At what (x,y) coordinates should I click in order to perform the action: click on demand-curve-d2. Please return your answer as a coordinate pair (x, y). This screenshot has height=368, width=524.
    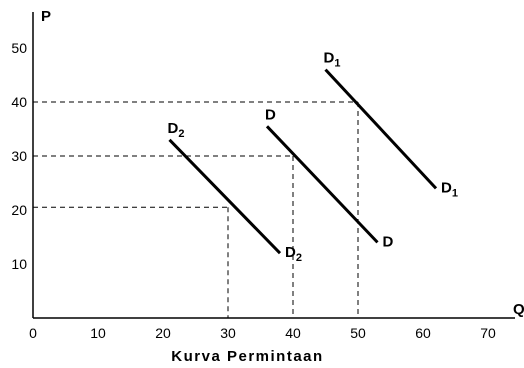
    Looking at the image, I should click on (225, 196).